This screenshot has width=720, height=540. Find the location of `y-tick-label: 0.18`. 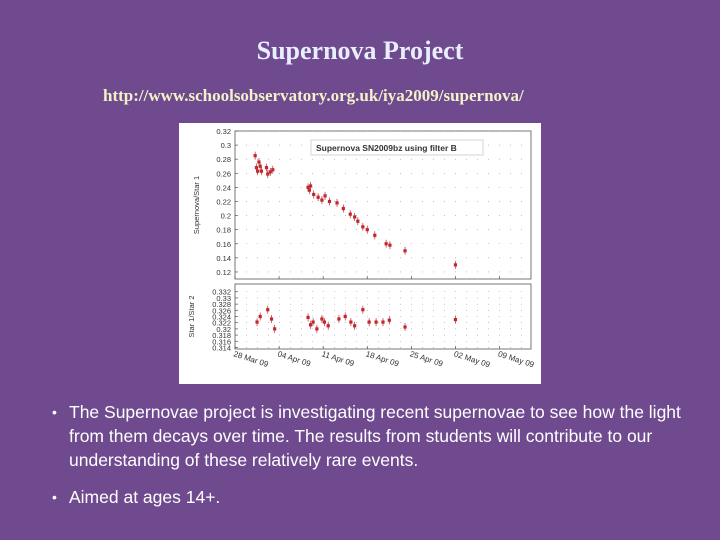

y-tick-label: 0.18 is located at coordinates (223, 230).